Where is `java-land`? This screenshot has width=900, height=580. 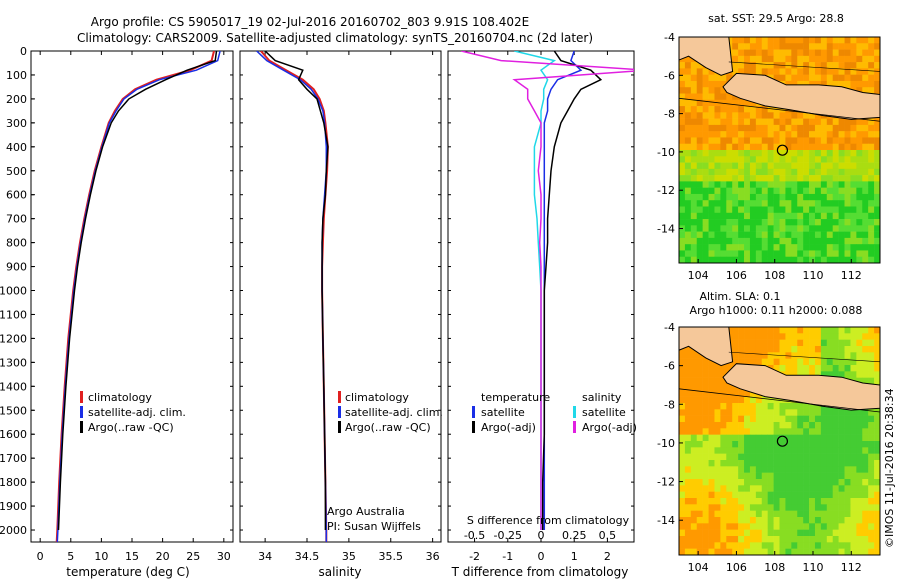 java-land is located at coordinates (801, 96).